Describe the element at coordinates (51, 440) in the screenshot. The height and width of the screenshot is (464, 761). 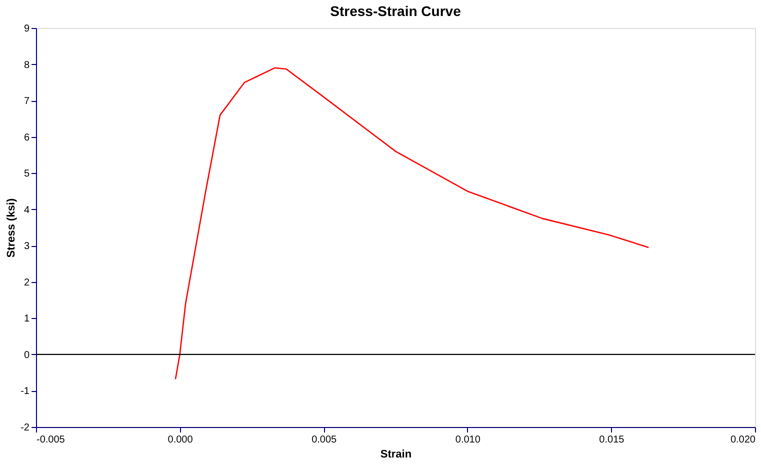
I see `x-tick-label: -0.005` at that location.